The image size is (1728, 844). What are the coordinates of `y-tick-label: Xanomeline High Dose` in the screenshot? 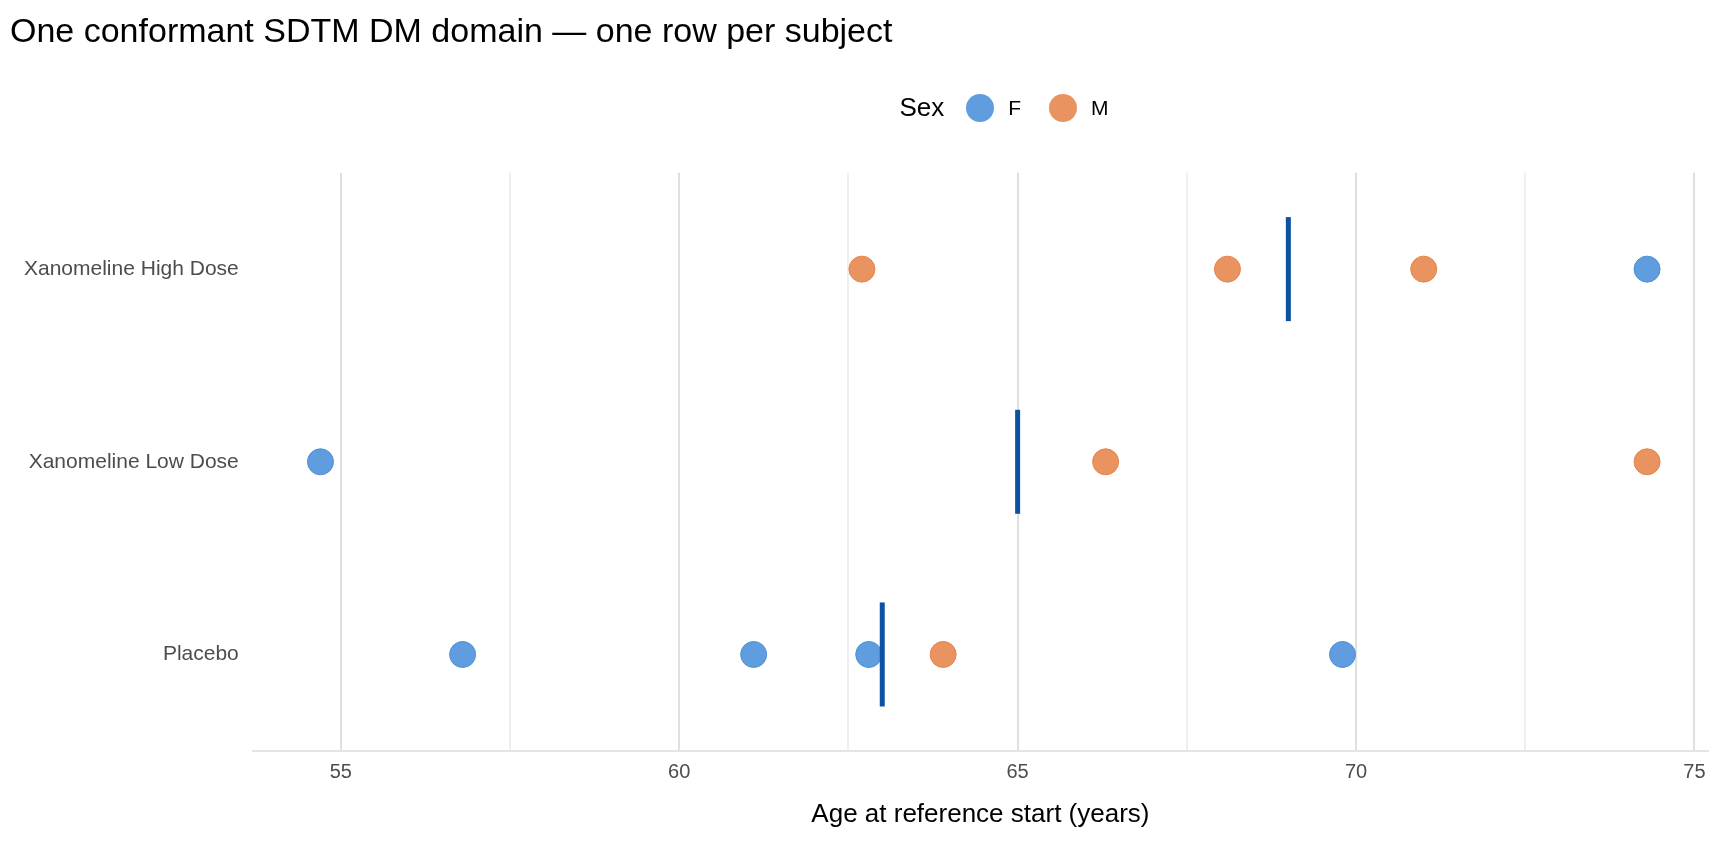 It's located at (131, 267).